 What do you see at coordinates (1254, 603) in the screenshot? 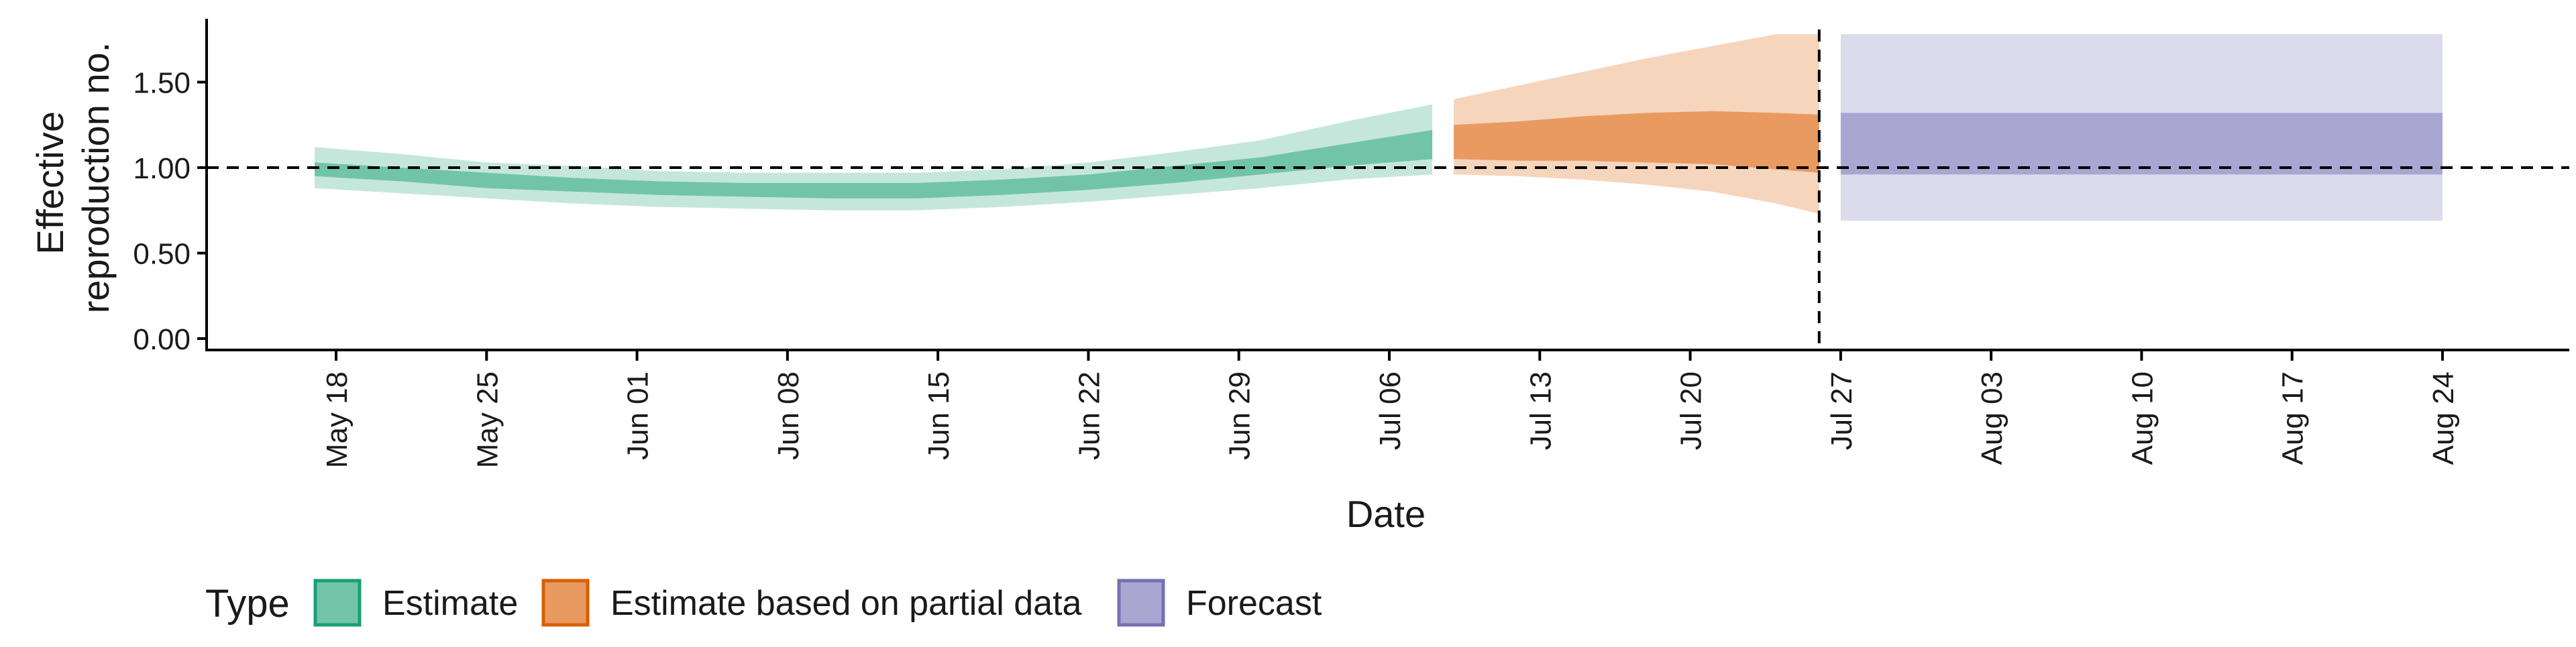
I see `legend-label: Forecast` at bounding box center [1254, 603].